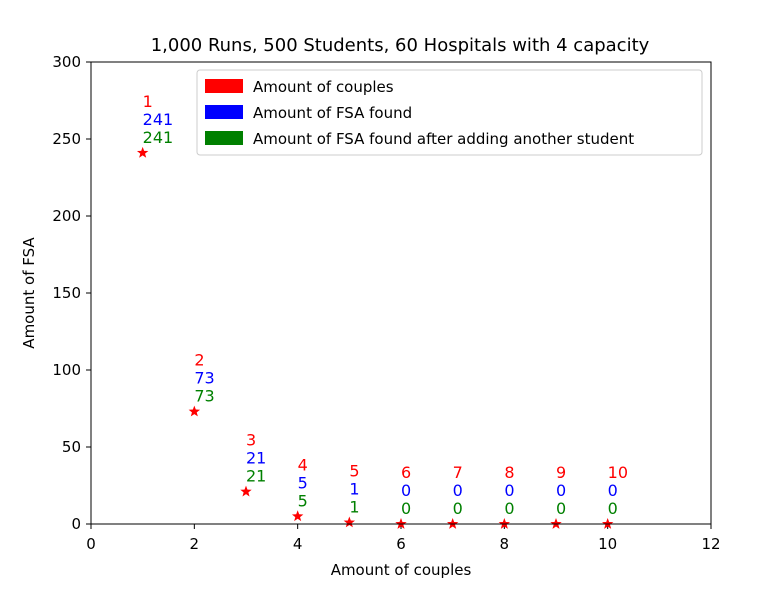  What do you see at coordinates (66, 370) in the screenshot?
I see `y-tick-label: 100` at bounding box center [66, 370].